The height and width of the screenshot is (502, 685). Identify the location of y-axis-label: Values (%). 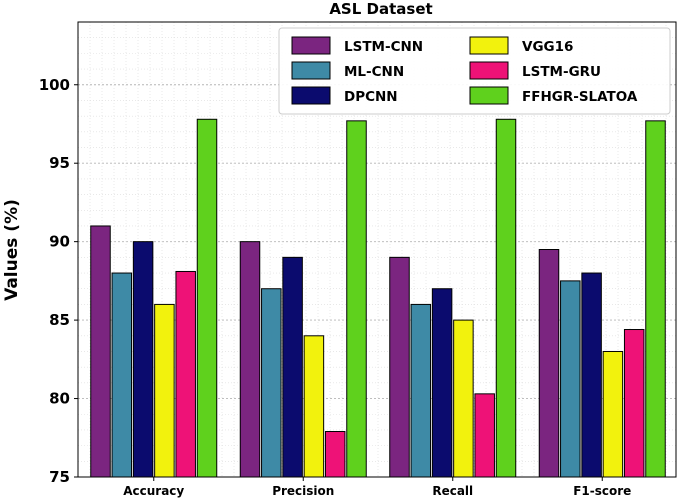
(12, 250).